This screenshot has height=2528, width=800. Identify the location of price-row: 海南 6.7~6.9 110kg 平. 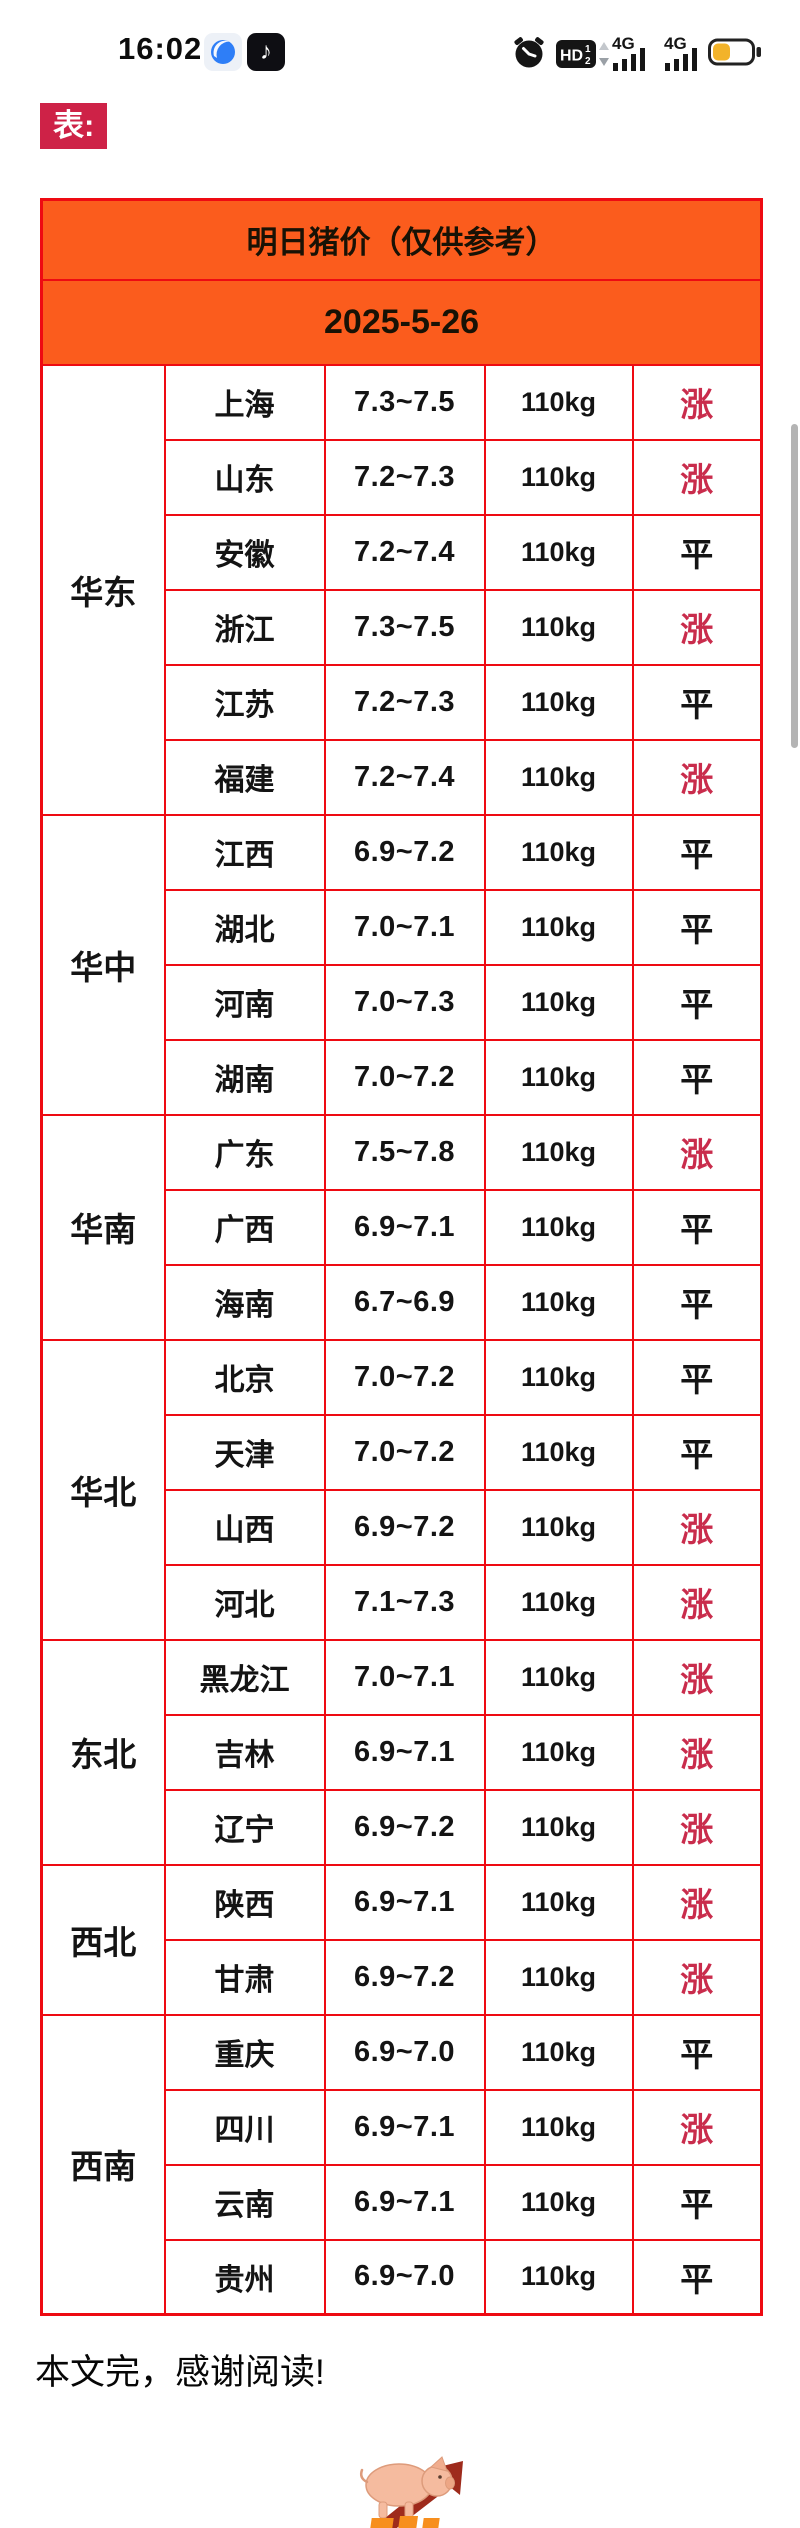
(402, 1302).